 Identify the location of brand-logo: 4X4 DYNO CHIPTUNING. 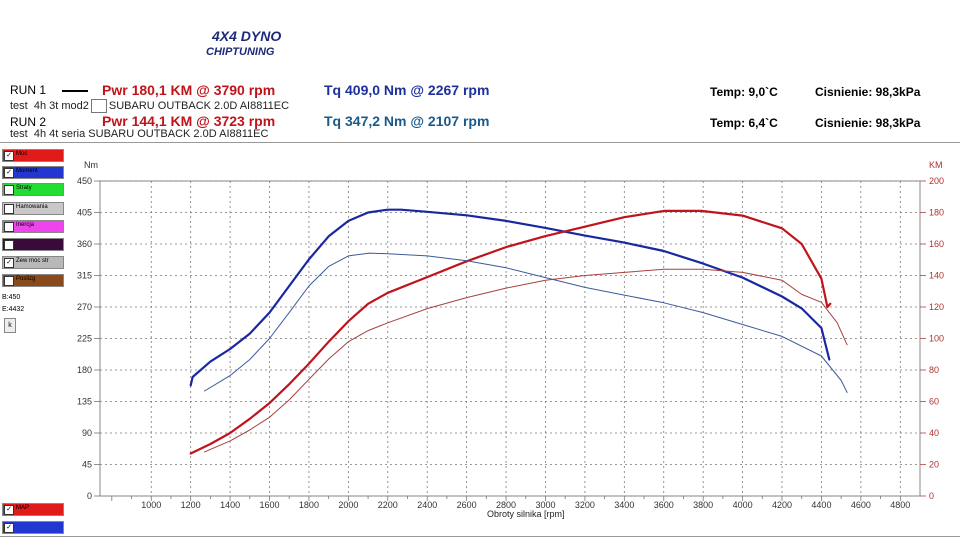
(243, 43).